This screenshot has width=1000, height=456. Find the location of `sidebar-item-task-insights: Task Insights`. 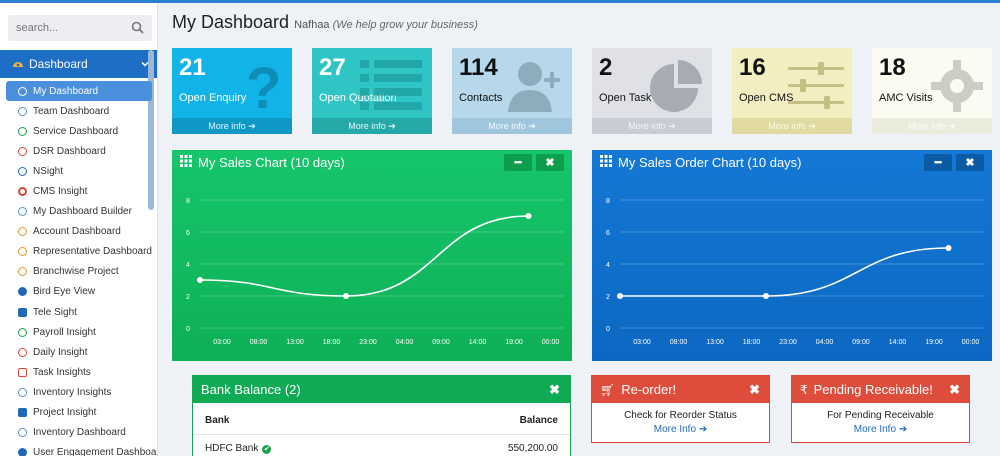

sidebar-item-task-insights: Task Insights is located at coordinates (78, 372).